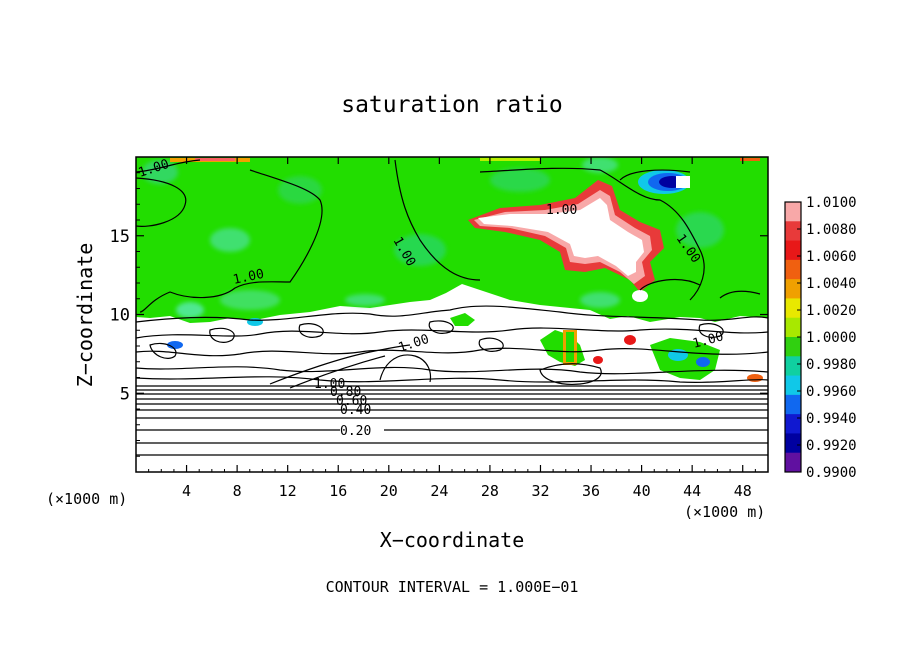 Image resolution: width=904 pixels, height=654 pixels. Describe the element at coordinates (490, 491) in the screenshot. I see `x-tick-label: 28` at that location.